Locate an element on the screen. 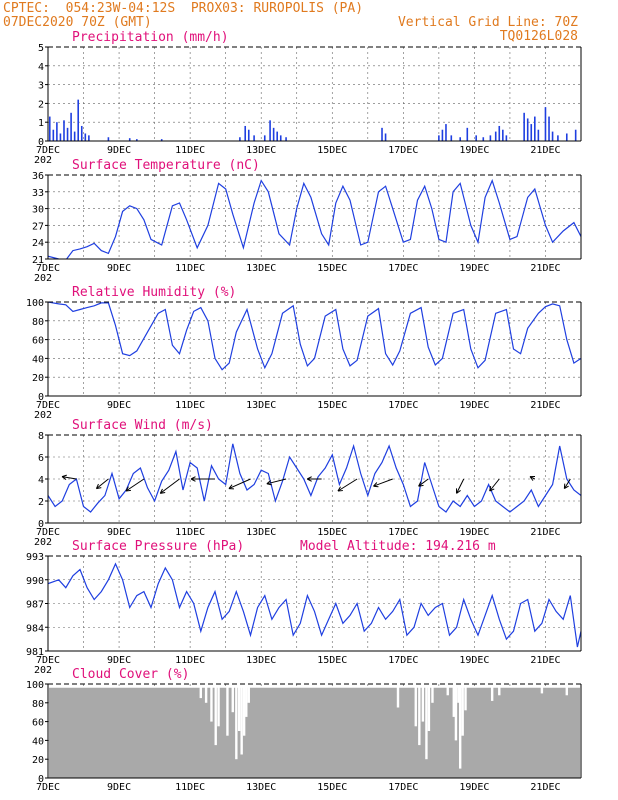 The height and width of the screenshot is (800, 618). y-tick-label: 27 is located at coordinates (38, 226).